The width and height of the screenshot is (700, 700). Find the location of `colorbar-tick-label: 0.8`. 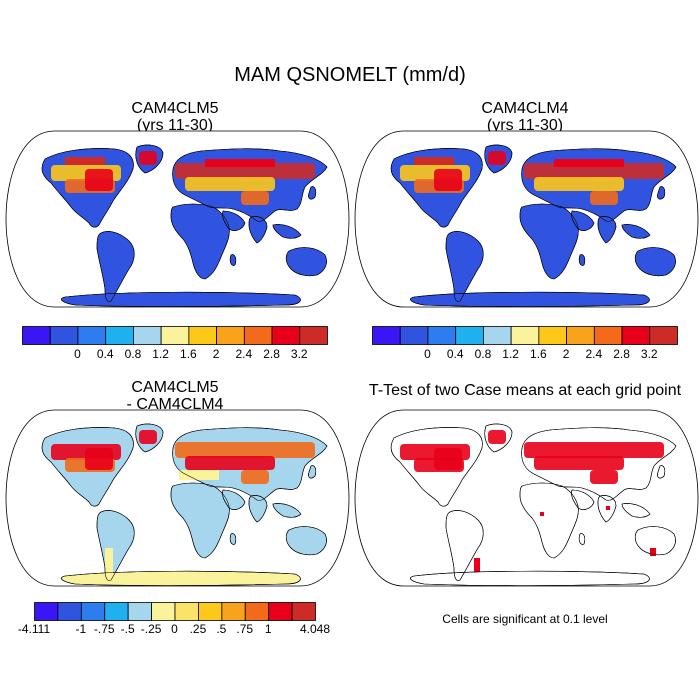

colorbar-tick-label: 0.8 is located at coordinates (483, 354).